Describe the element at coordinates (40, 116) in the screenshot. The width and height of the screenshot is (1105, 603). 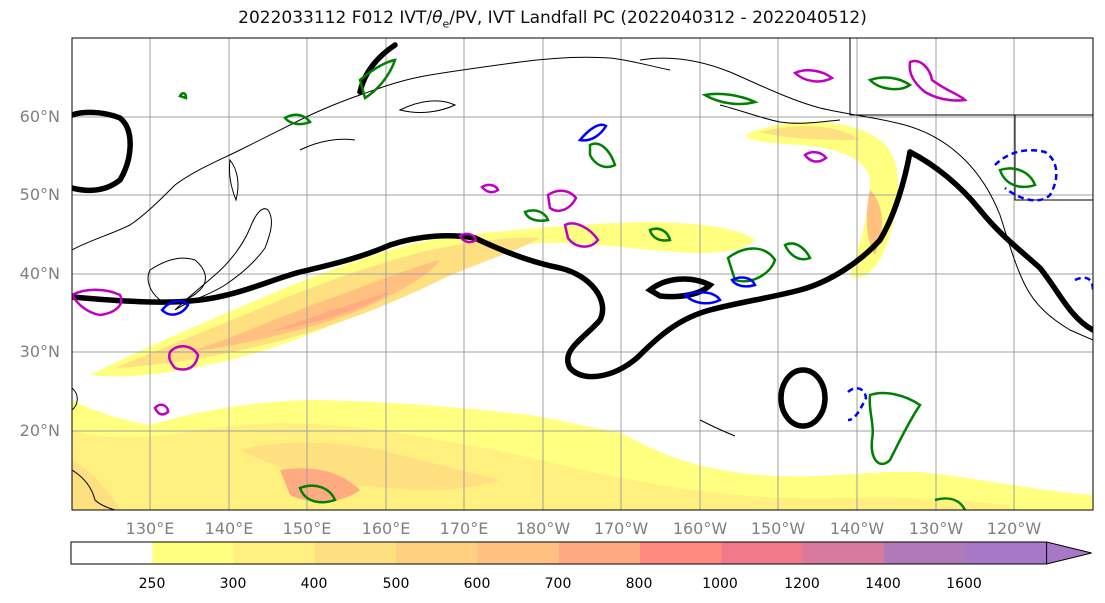
I see `lat-label: 60°N` at that location.